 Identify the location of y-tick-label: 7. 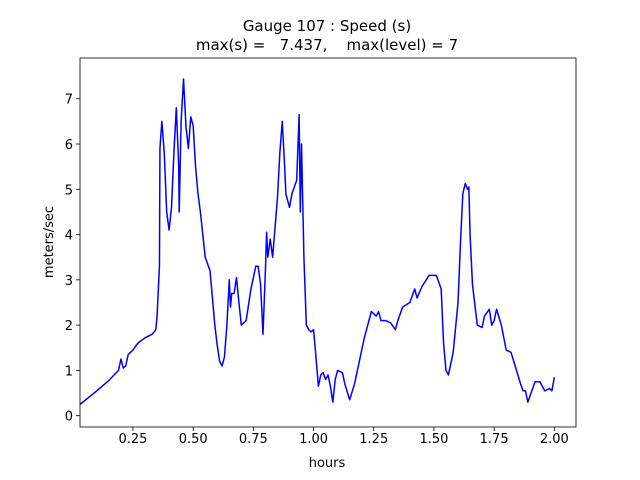
(69, 100).